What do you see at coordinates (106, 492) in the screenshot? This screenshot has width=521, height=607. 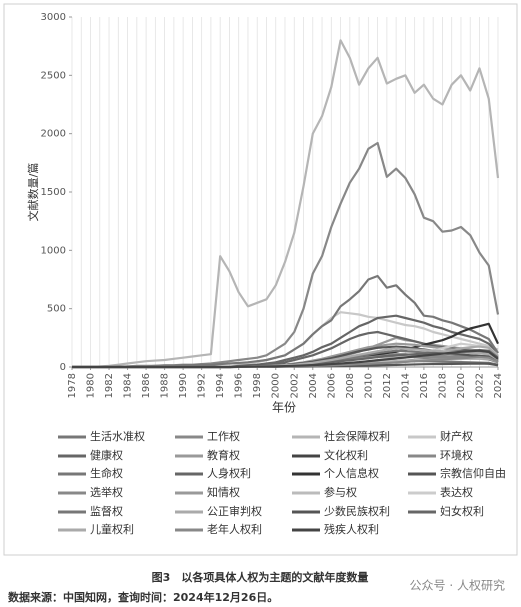 I see `legend-label: 选举权` at bounding box center [106, 492].